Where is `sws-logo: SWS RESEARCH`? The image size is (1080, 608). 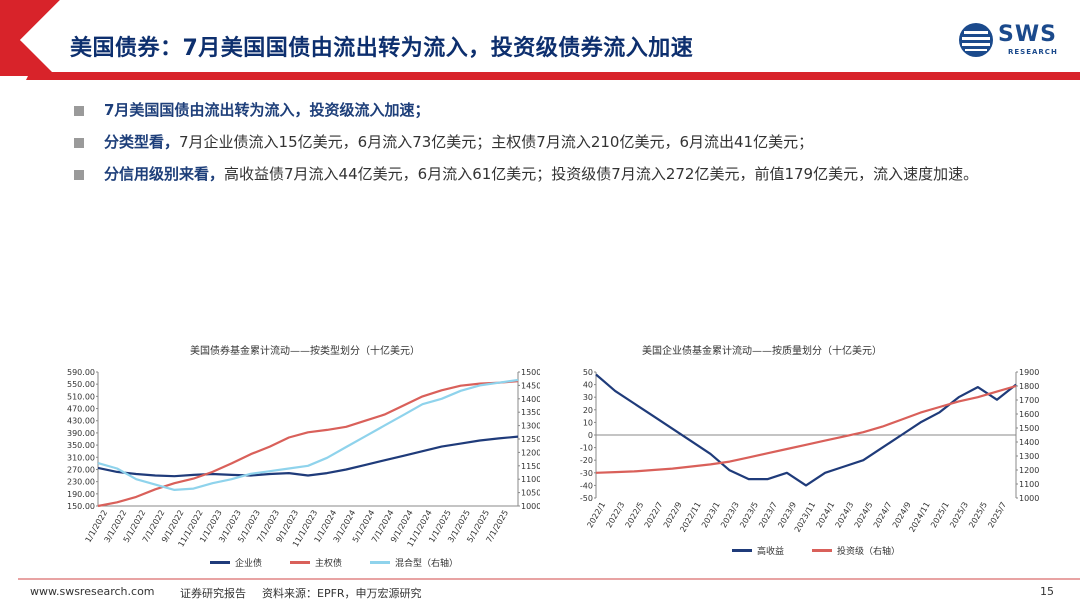
sws-logo: SWS RESEARCH is located at coordinates (1008, 42).